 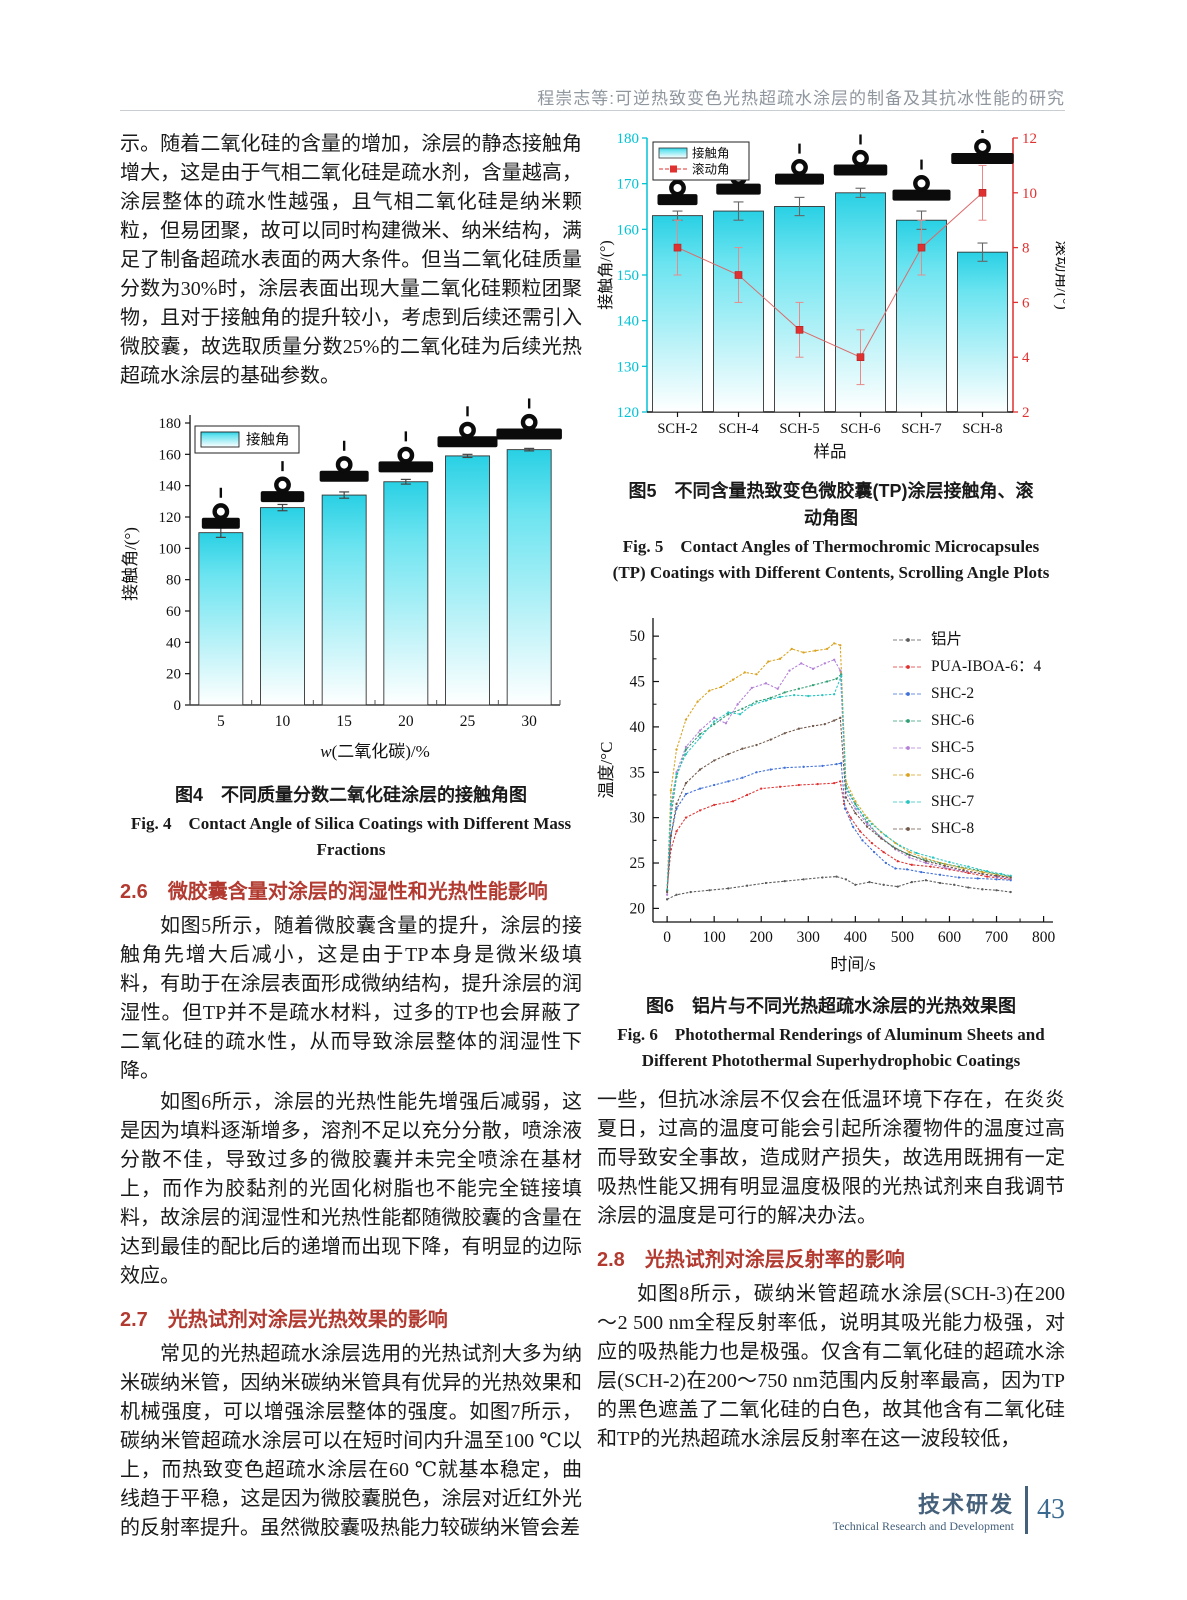 What do you see at coordinates (952, 747) in the screenshot?
I see `svg-text: SHC-5` at bounding box center [952, 747].